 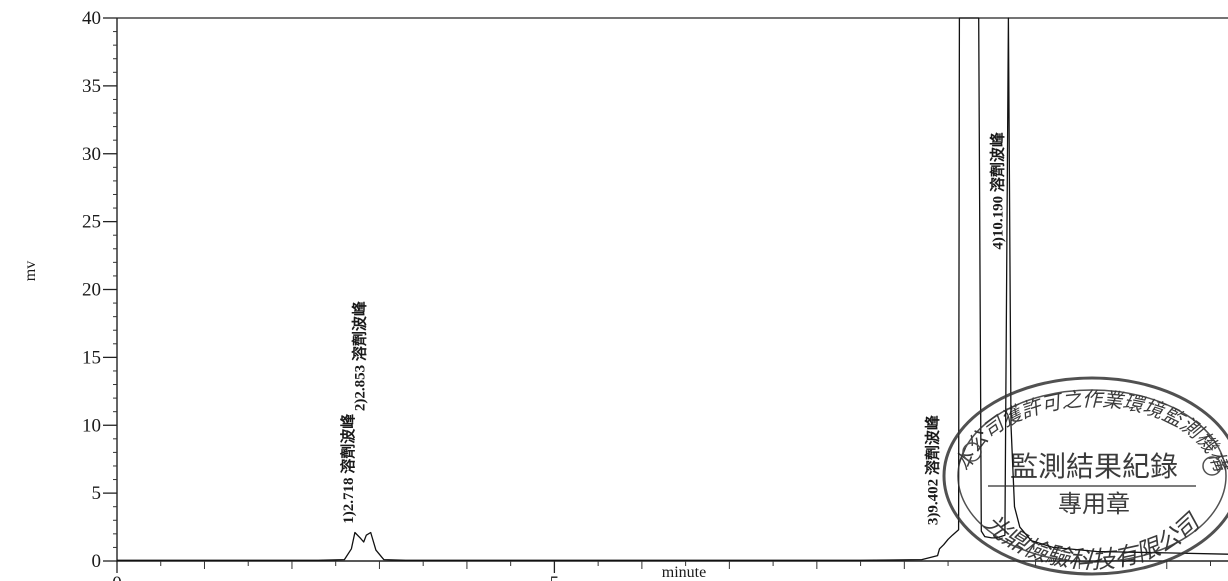 What do you see at coordinates (91, 222) in the screenshot?
I see `y-tick-label: 25` at bounding box center [91, 222].